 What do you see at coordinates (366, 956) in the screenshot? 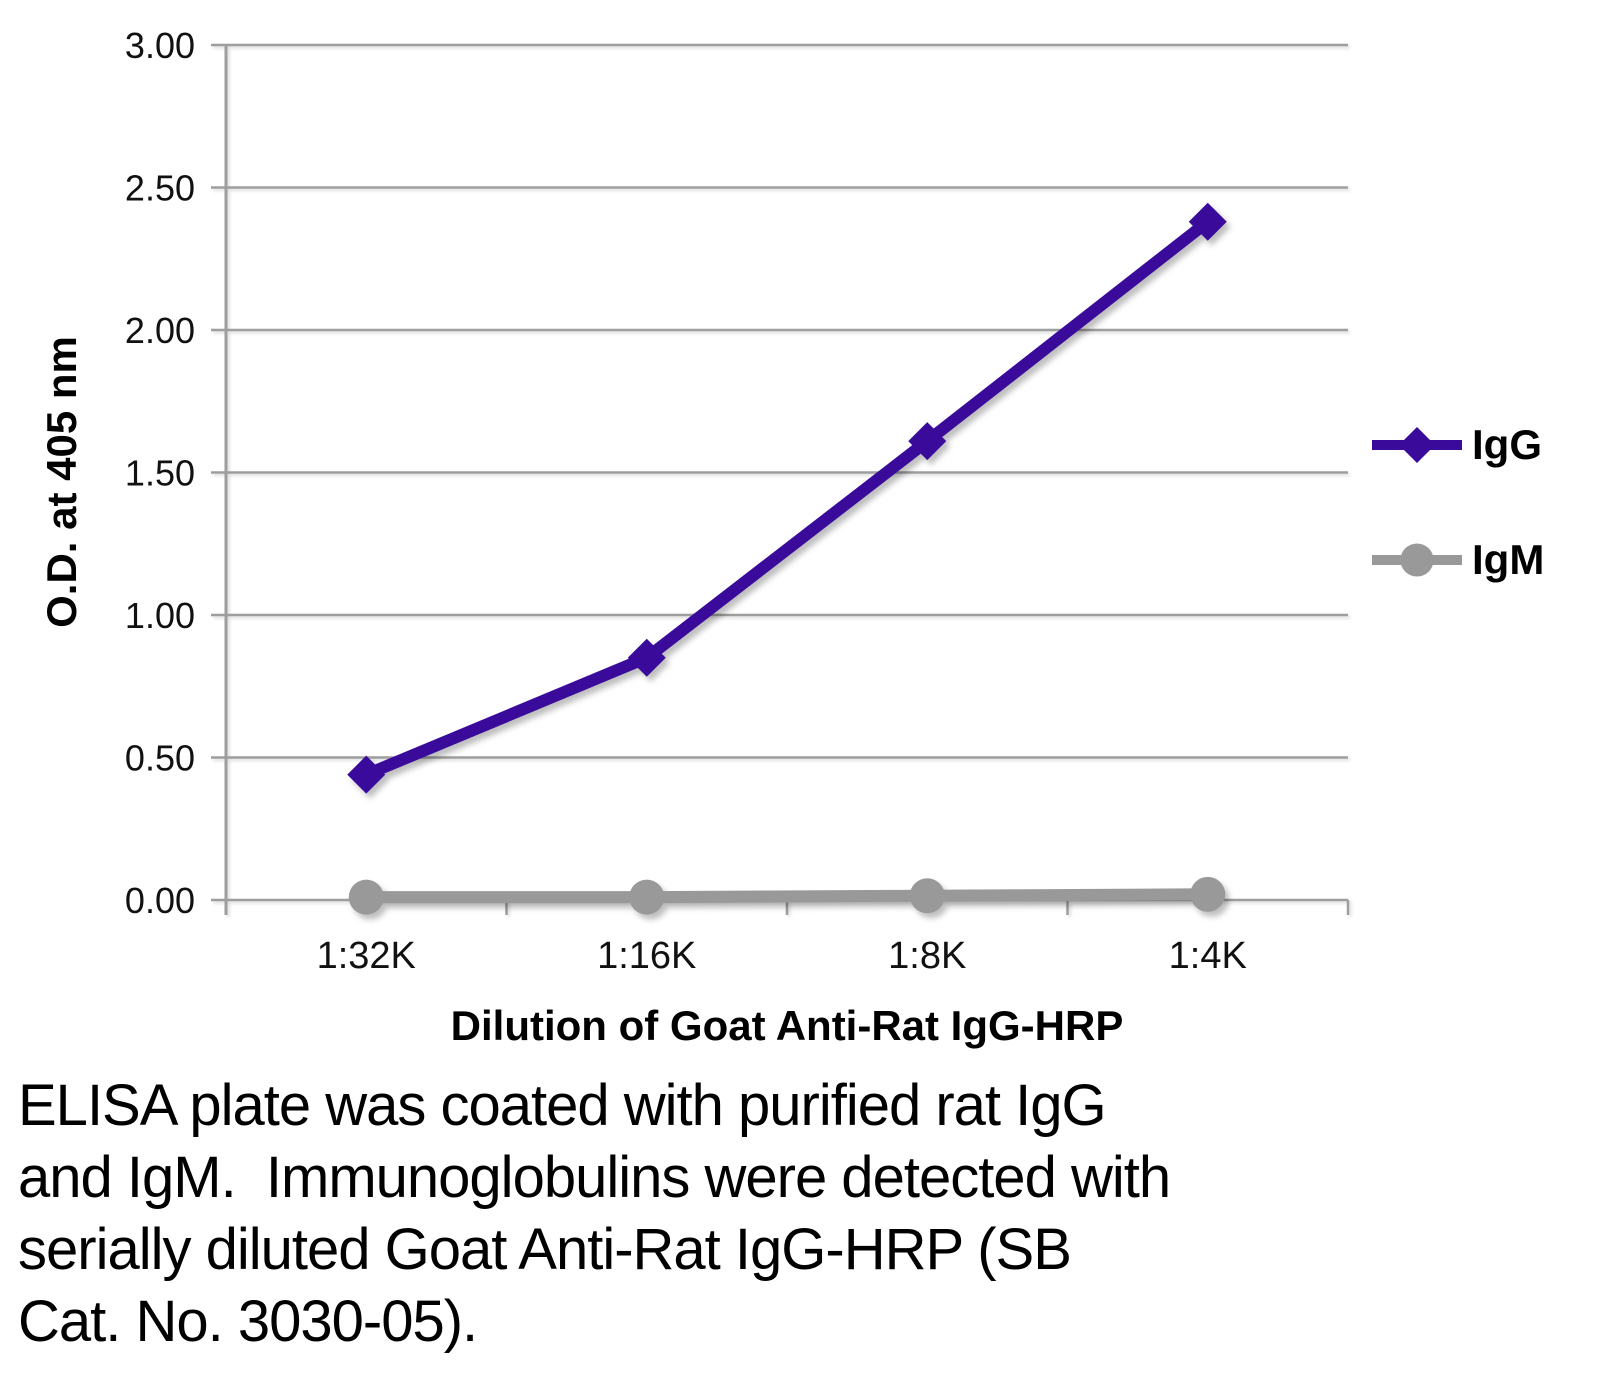
I see `x-tick-label: 1:32K` at bounding box center [366, 956].